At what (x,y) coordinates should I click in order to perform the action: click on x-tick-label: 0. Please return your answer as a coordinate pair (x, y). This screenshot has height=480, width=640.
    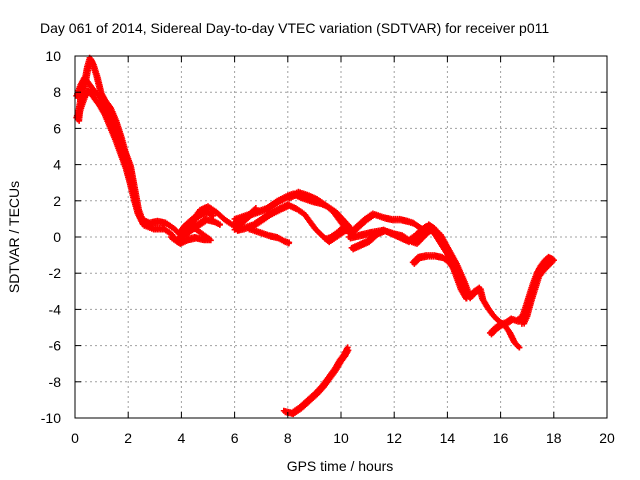
    Looking at the image, I should click on (75, 438).